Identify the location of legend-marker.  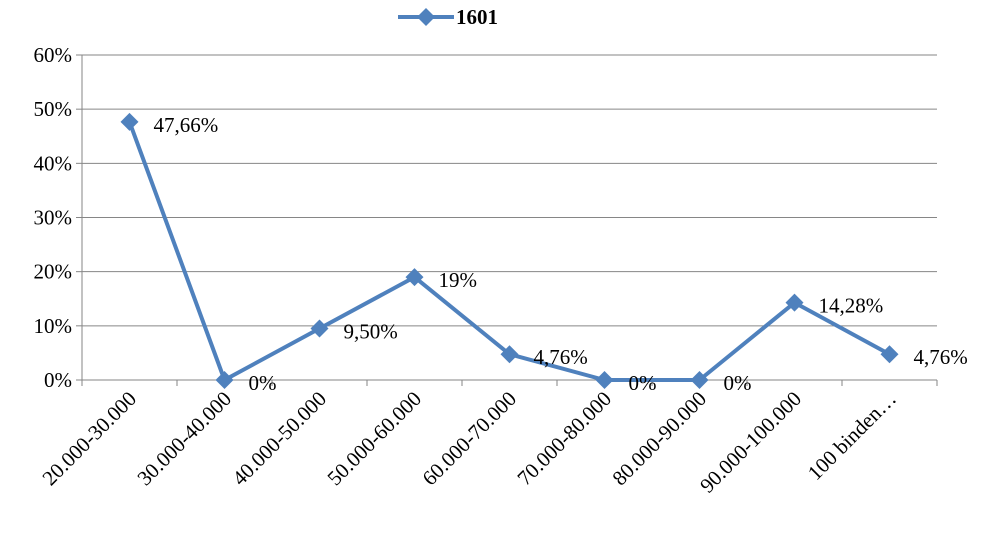
(426, 17).